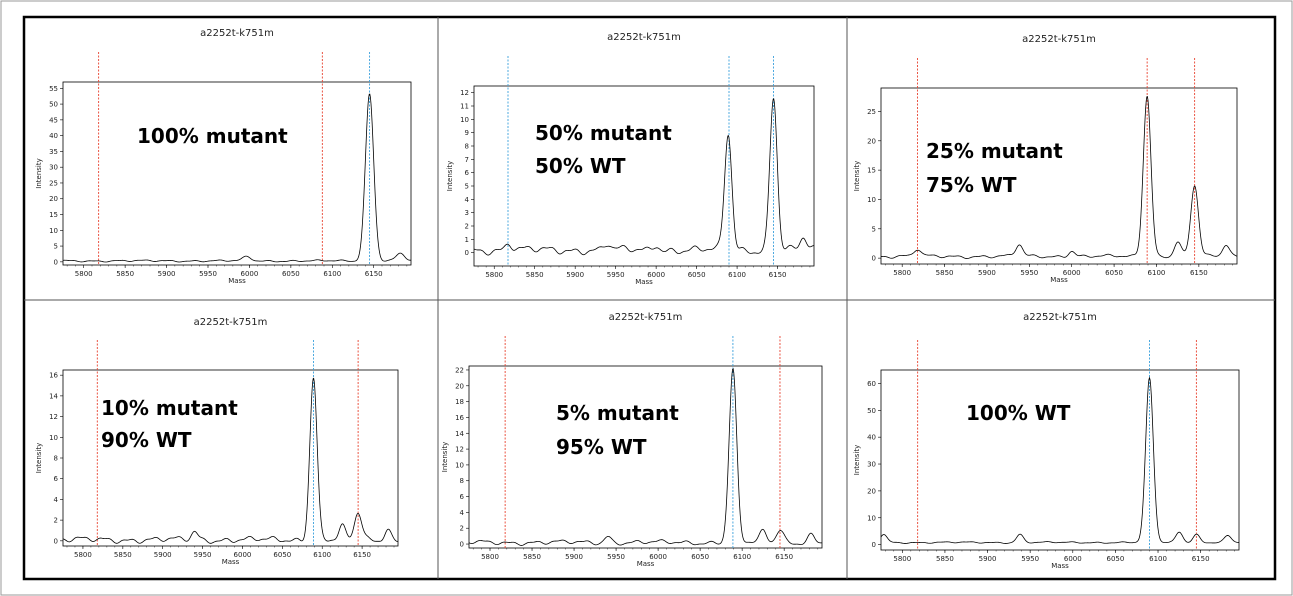  Describe the element at coordinates (212, 136) in the screenshot. I see `annotation-label: 100% mutant` at that location.